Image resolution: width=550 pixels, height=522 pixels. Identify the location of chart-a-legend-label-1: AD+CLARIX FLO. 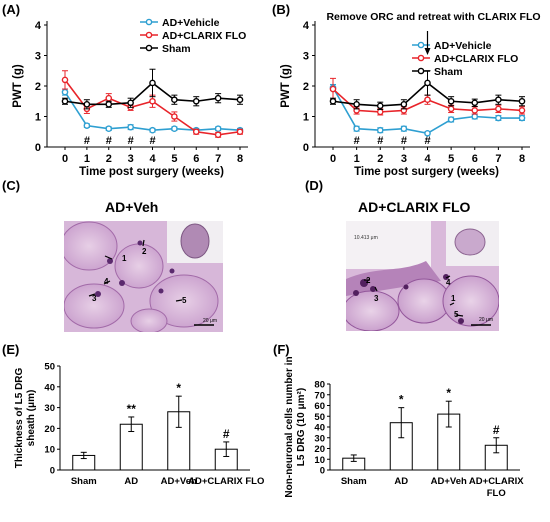
(204, 36).